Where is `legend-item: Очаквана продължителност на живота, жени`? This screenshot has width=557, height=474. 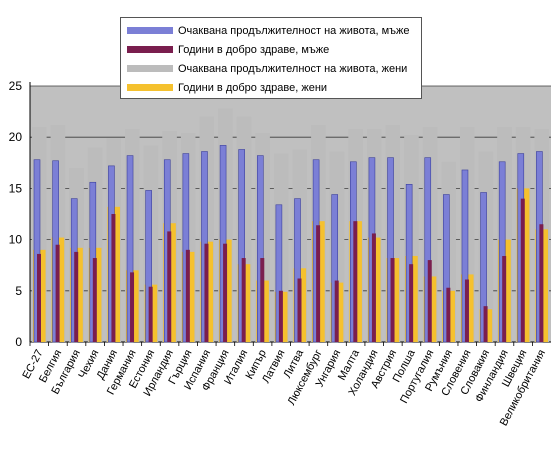 legend-item: Очаквана продължителност на живота, жени is located at coordinates (271, 68).